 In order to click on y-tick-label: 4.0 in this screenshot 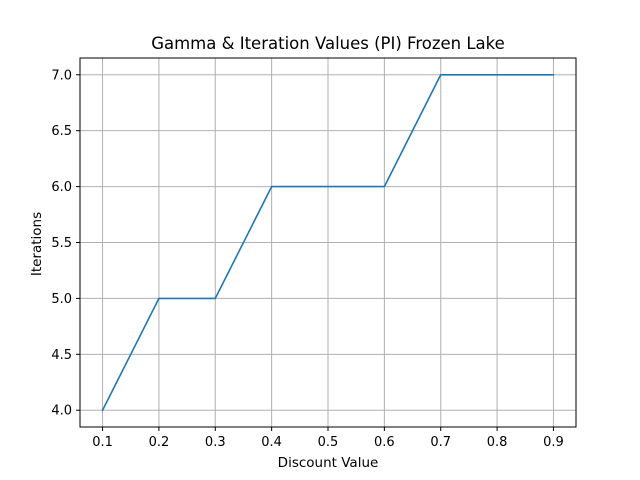, I will do `click(61, 411)`.